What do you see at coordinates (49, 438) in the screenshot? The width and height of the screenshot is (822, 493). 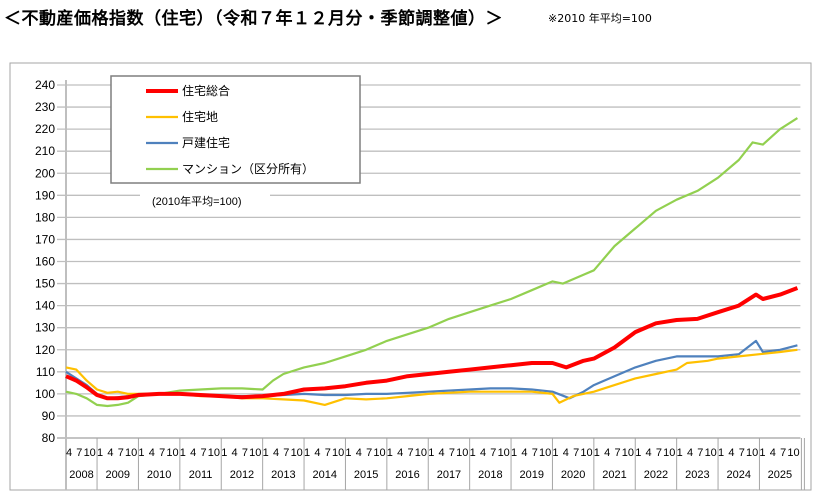 I see `y-tick-label: 80` at bounding box center [49, 438].